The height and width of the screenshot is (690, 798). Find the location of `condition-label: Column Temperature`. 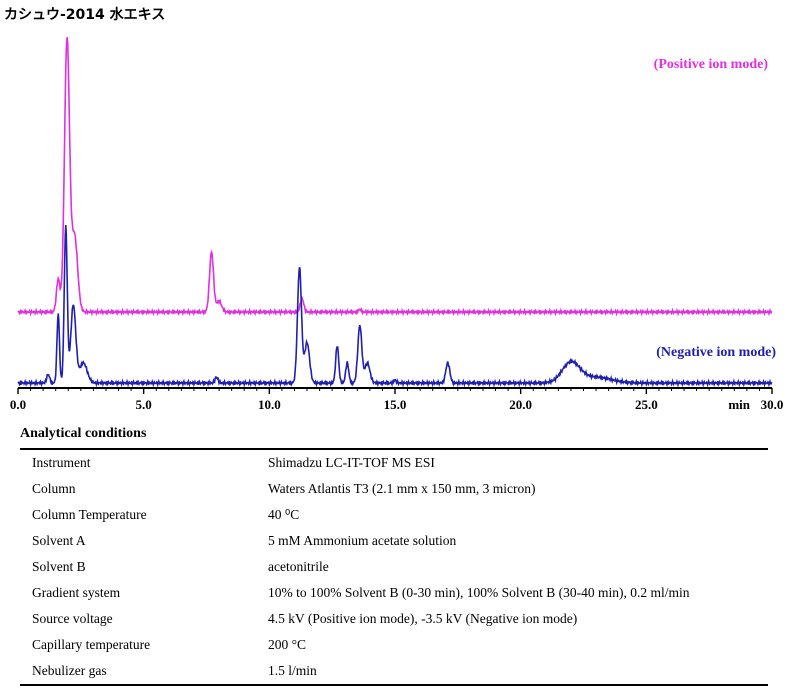

condition-label: Column Temperature is located at coordinates (89, 514).